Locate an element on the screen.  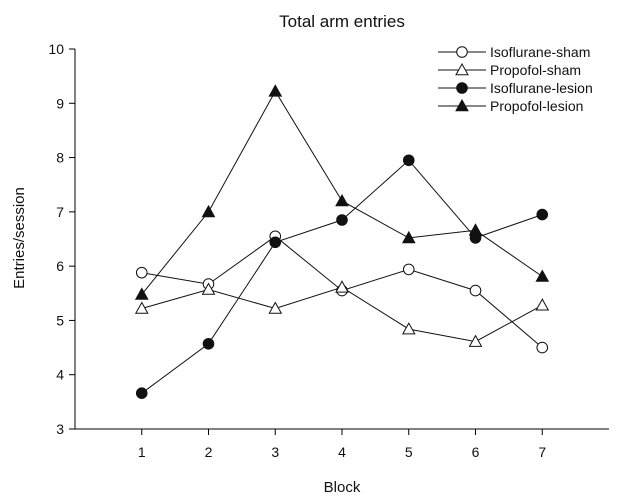
legend-item-propofol-sham: Propofol-sham is located at coordinates (509, 70).